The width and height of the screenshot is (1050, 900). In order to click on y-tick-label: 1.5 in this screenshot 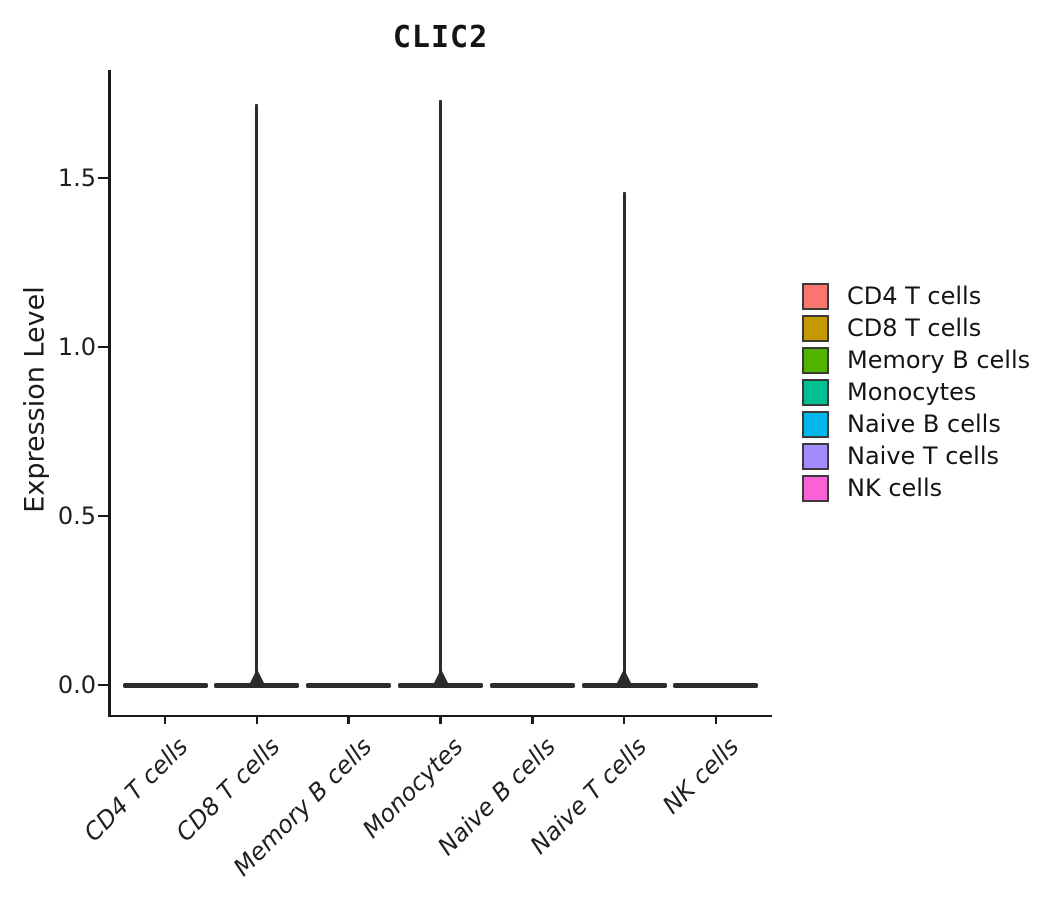, I will do `click(76, 178)`.